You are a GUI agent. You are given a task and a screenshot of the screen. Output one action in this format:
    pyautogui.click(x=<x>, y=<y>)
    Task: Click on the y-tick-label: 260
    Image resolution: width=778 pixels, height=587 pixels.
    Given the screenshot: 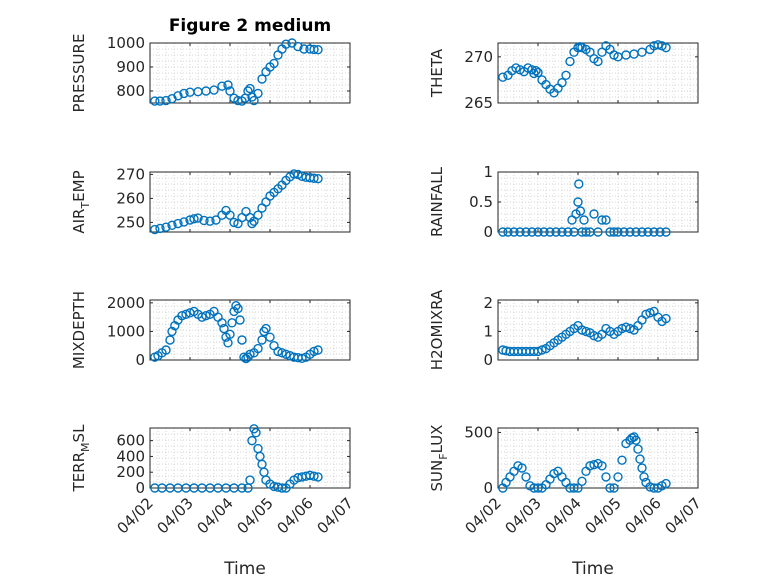 What is the action you would take?
    pyautogui.click(x=130, y=198)
    